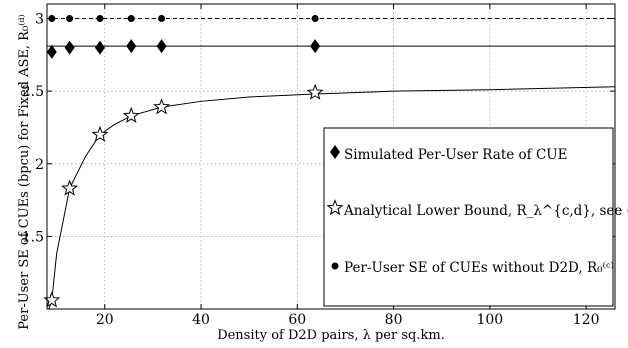  I want to click on y-tick-label: 2.5, so click(33, 92).